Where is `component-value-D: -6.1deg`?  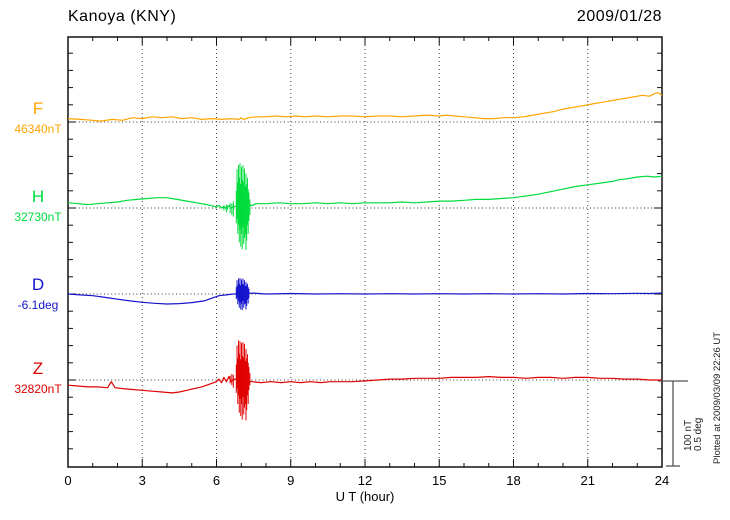
component-value-D: -6.1deg is located at coordinates (38, 305).